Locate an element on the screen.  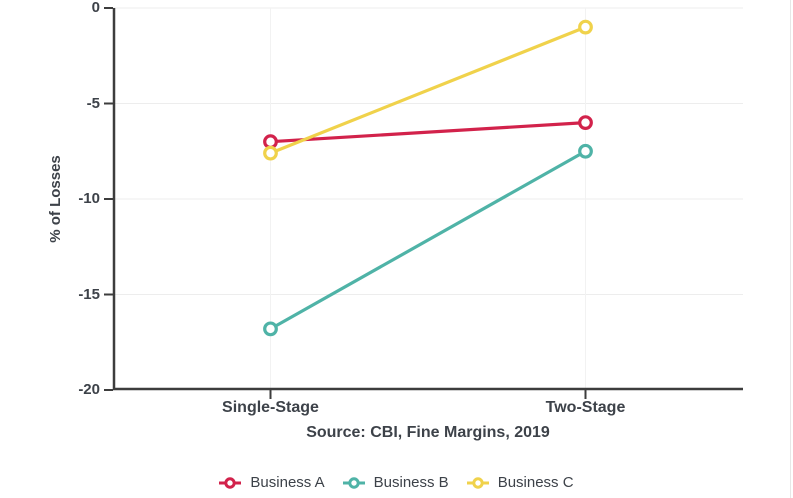
legend-item-business-b: Business B is located at coordinates (395, 482).